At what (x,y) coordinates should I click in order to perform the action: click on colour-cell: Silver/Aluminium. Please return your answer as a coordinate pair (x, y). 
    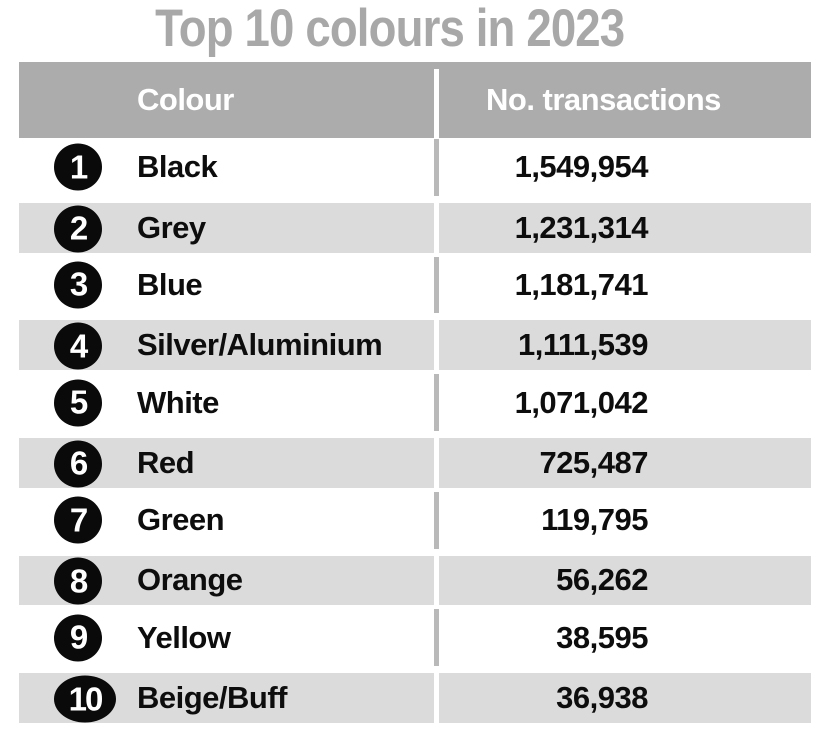
    Looking at the image, I should click on (260, 345).